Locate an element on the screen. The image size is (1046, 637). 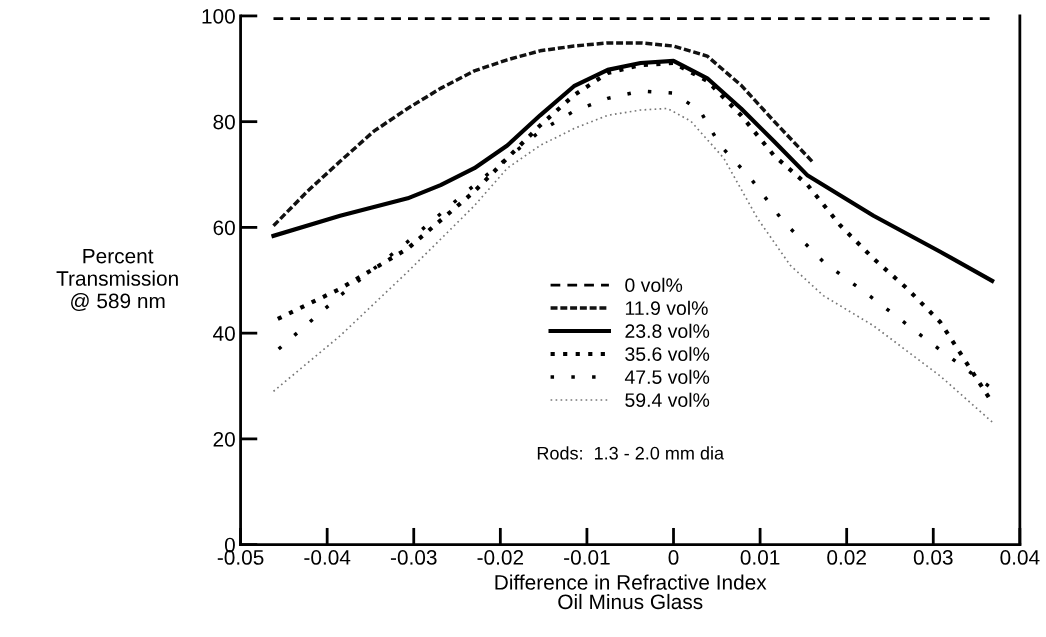
y-tick-label: 80 is located at coordinates (224, 122).